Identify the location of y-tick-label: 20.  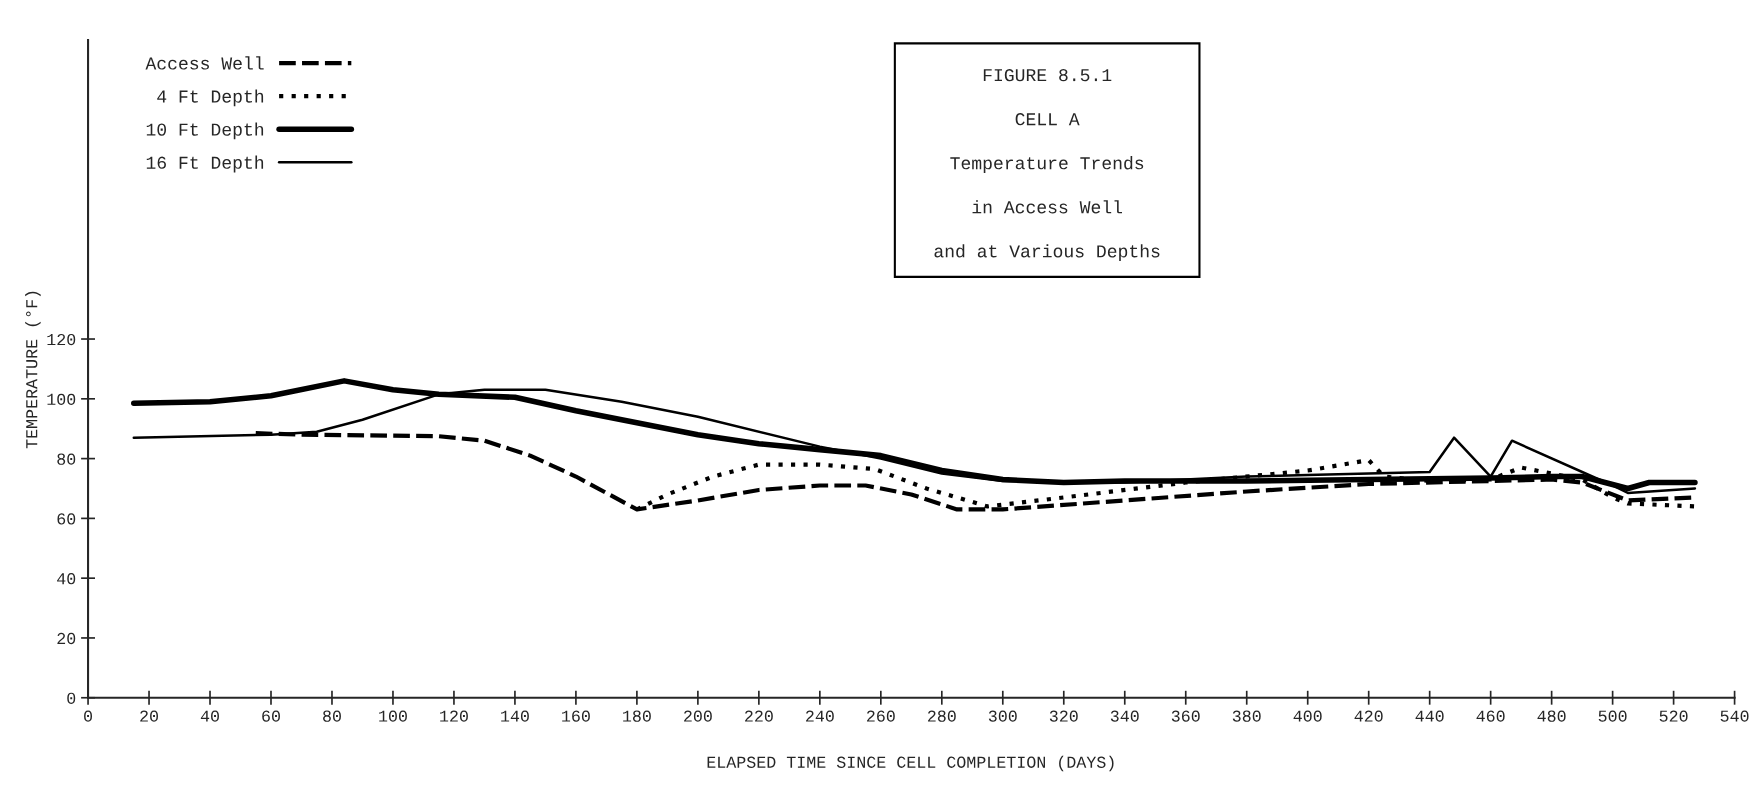
(66, 638).